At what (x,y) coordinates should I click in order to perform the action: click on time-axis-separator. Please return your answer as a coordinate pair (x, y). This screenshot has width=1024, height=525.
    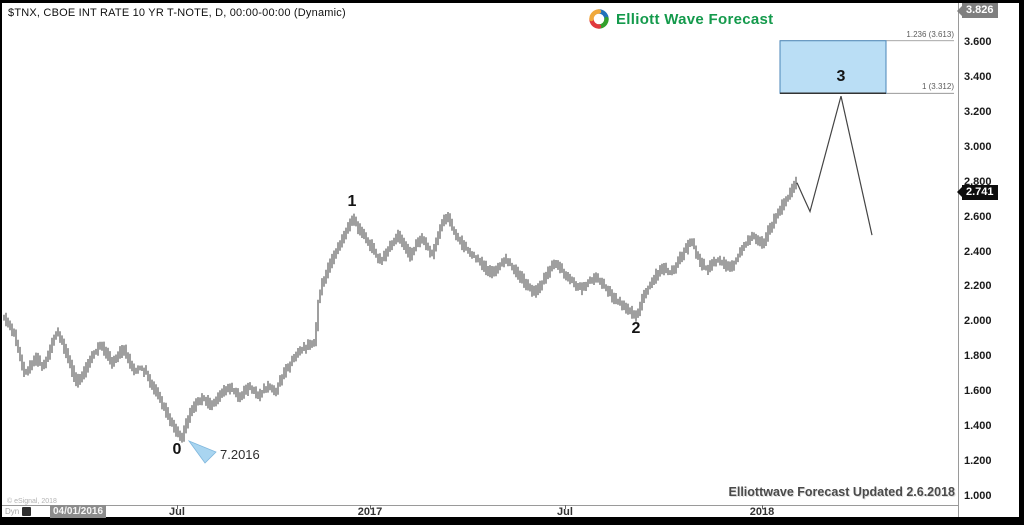
    Looking at the image, I should click on (480, 505).